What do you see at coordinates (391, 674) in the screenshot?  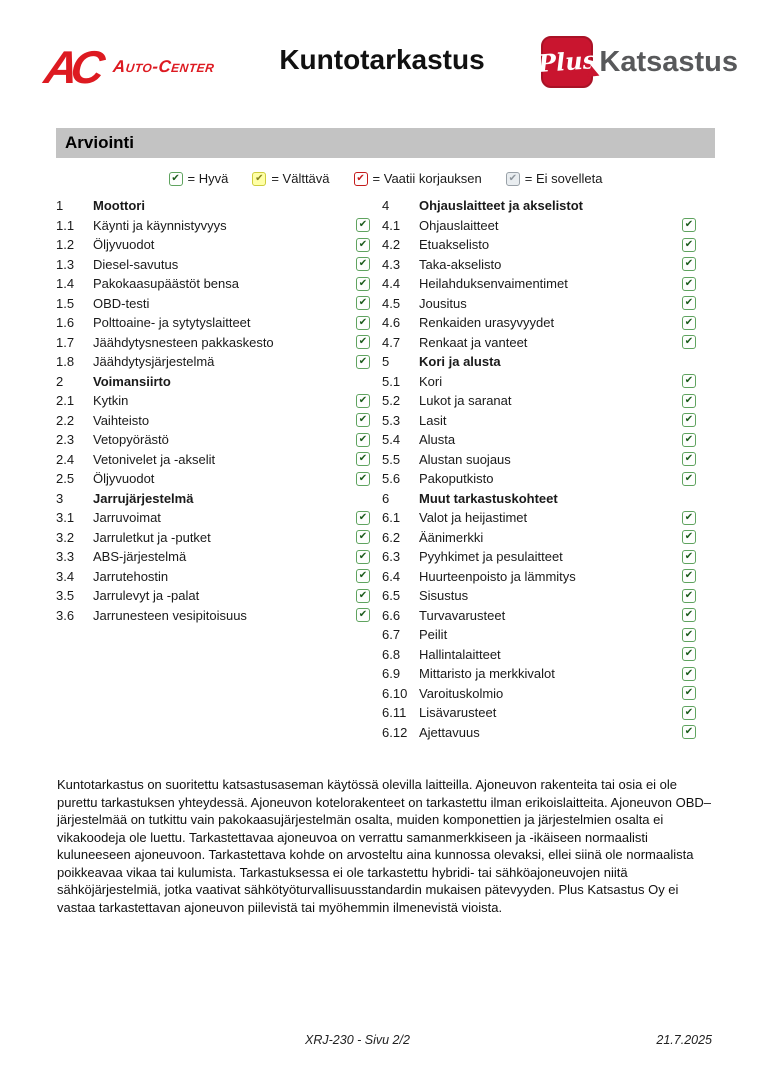 I see `item-number: 6.9` at bounding box center [391, 674].